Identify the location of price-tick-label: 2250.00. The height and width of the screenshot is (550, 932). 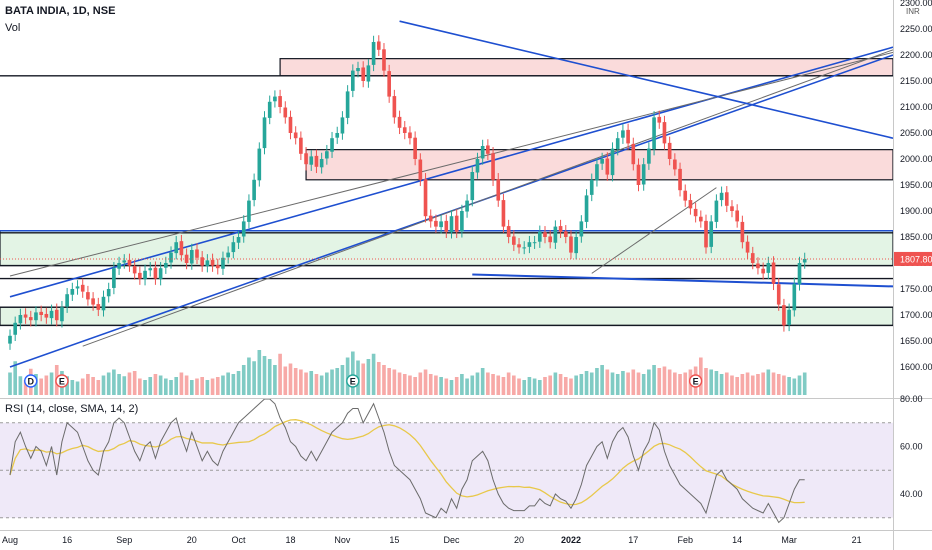
(916, 29).